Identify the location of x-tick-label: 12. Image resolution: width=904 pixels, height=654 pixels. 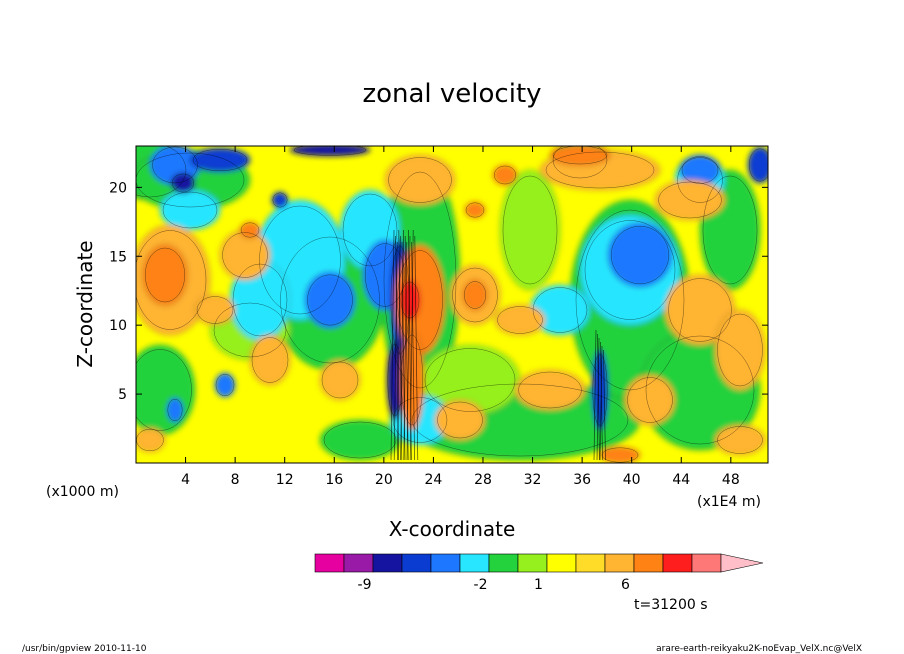
(285, 480).